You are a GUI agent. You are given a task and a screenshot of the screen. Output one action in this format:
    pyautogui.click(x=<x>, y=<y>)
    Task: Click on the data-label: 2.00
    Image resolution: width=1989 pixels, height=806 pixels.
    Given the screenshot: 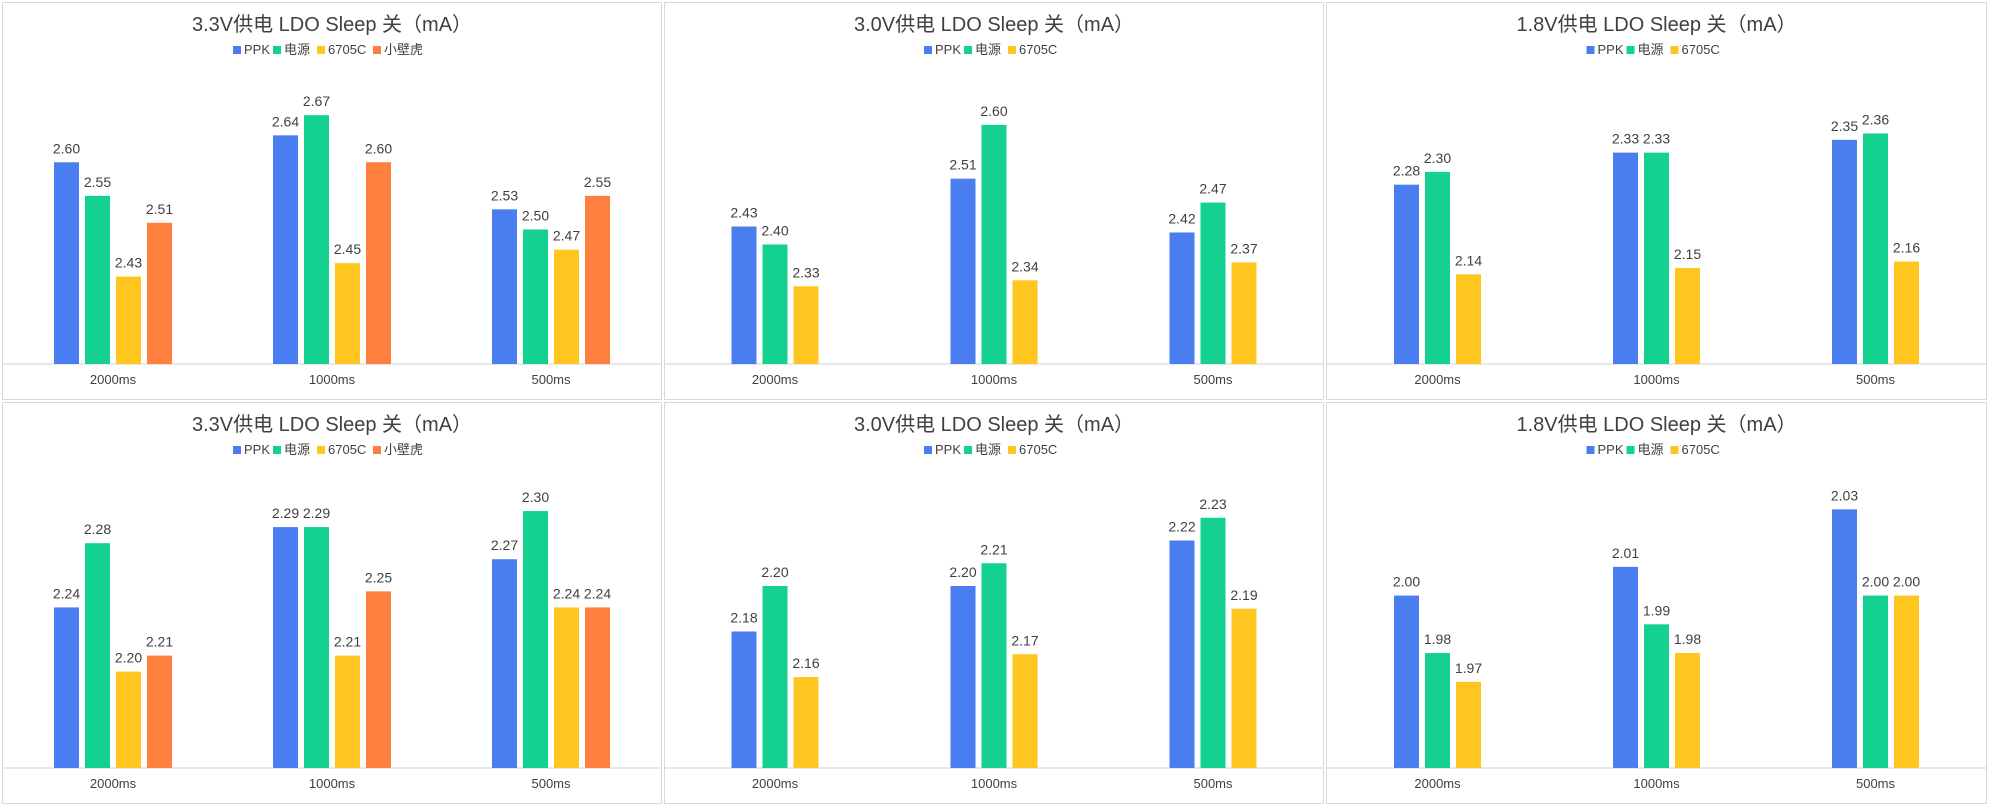 What is the action you would take?
    pyautogui.click(x=1406, y=582)
    